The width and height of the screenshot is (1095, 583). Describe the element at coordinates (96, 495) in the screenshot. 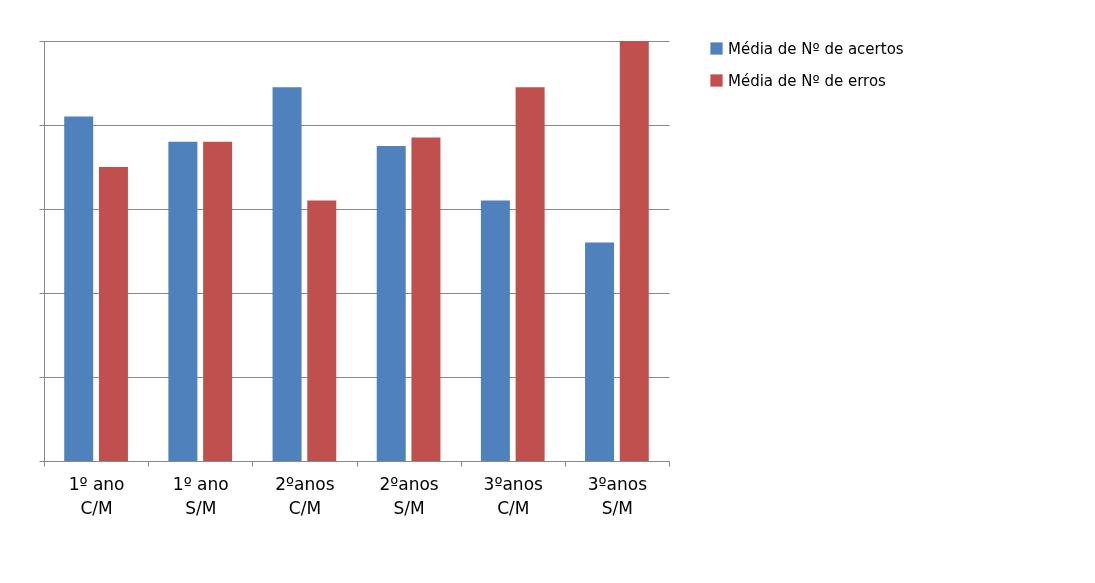

I see `x-tick-label: 1º ano C/M` at that location.